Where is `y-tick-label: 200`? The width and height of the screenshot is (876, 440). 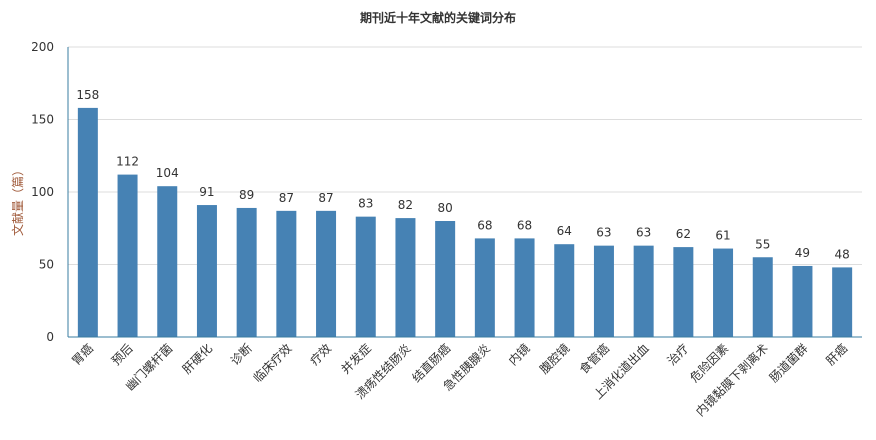 y-tick-label: 200 is located at coordinates (42, 47).